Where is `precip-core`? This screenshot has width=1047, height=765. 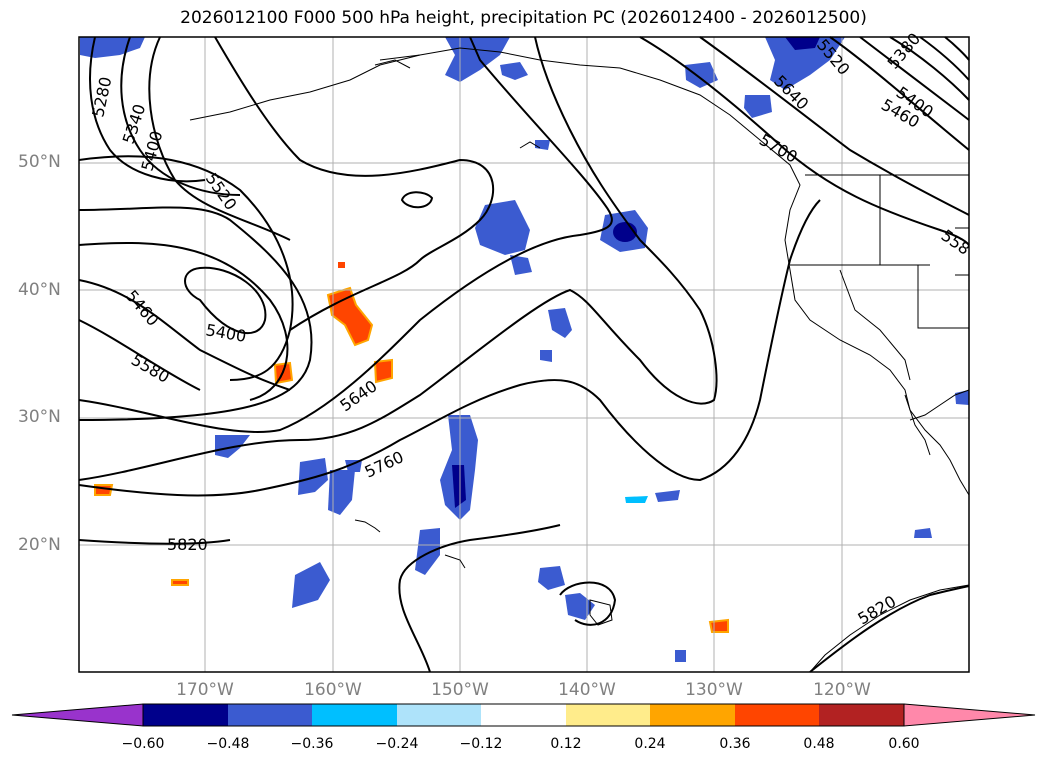
precip-core is located at coordinates (459, 486).